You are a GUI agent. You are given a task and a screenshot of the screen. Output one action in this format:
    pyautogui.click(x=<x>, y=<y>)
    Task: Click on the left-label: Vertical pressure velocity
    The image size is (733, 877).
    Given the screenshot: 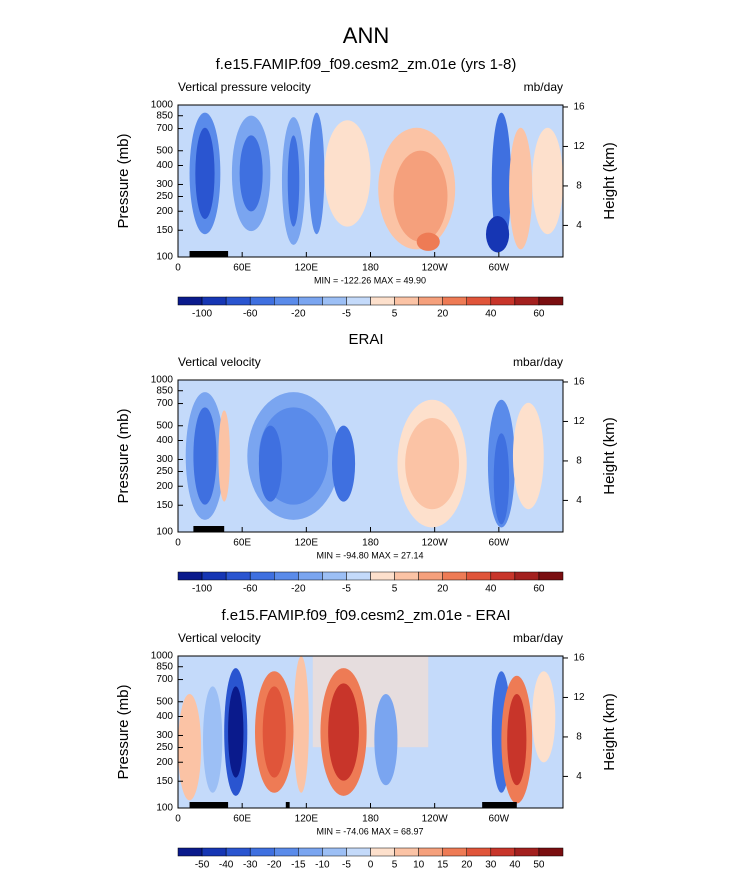 What is the action you would take?
    pyautogui.click(x=244, y=87)
    